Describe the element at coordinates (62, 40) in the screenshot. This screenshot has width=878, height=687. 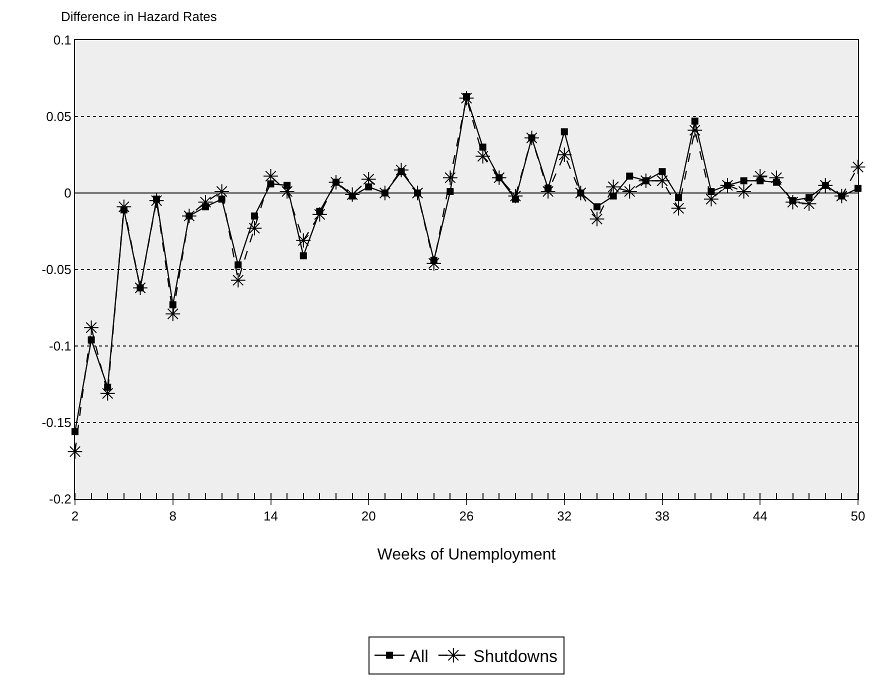
I see `y-tick-label: 0.1` at that location.